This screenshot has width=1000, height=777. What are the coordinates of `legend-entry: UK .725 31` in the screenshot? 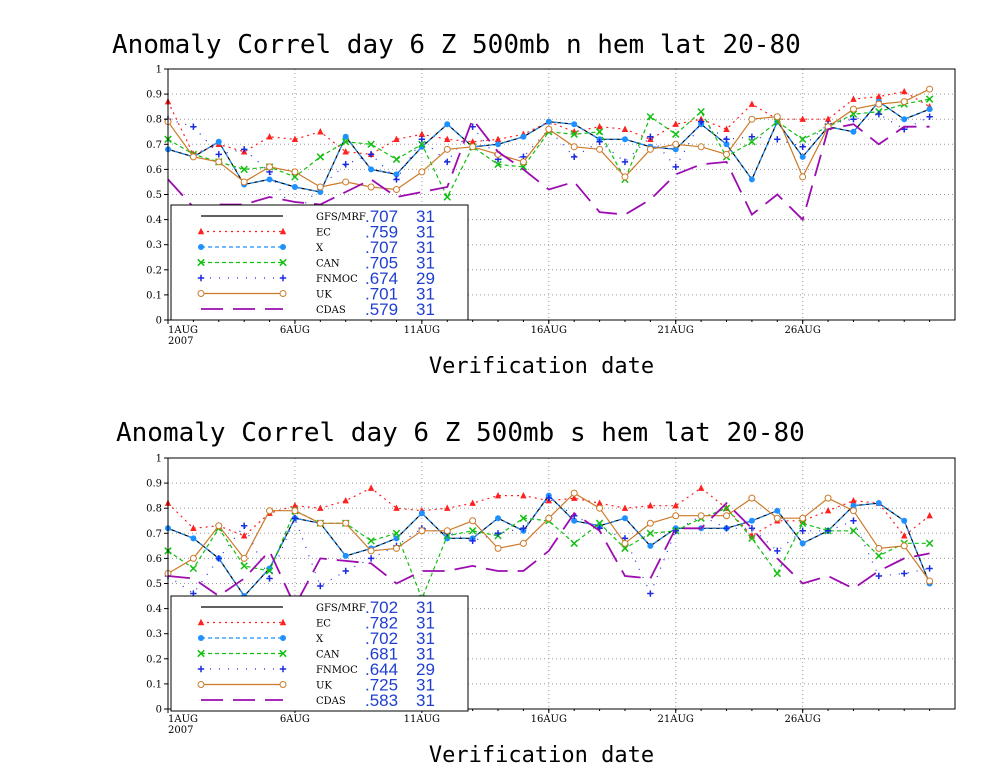 It's located at (316, 685).